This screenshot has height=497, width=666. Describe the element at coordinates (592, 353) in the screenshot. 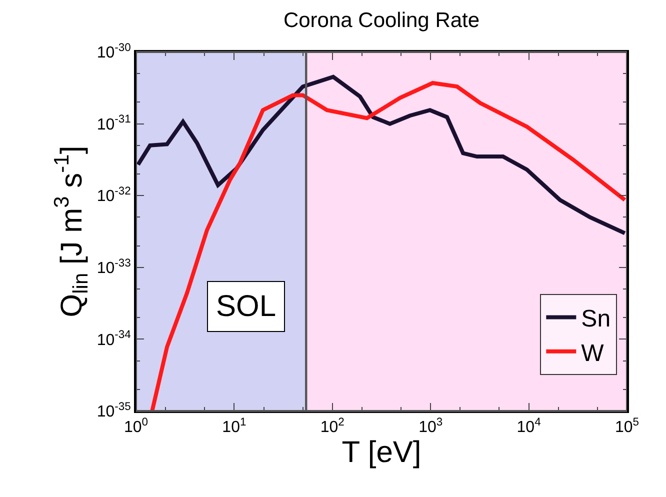

I see `legend-label: W` at that location.